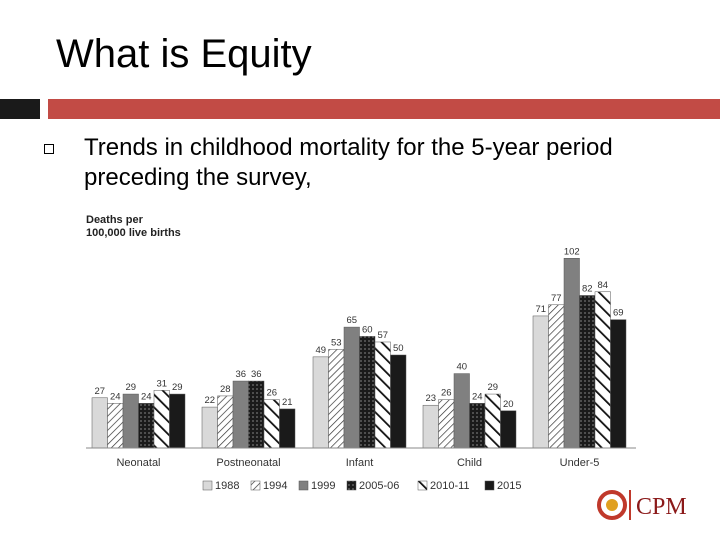 The width and height of the screenshot is (720, 540). I want to click on chart-category-labels: Neonatal Postneonatal Infant Child Under-5, so click(357, 463).